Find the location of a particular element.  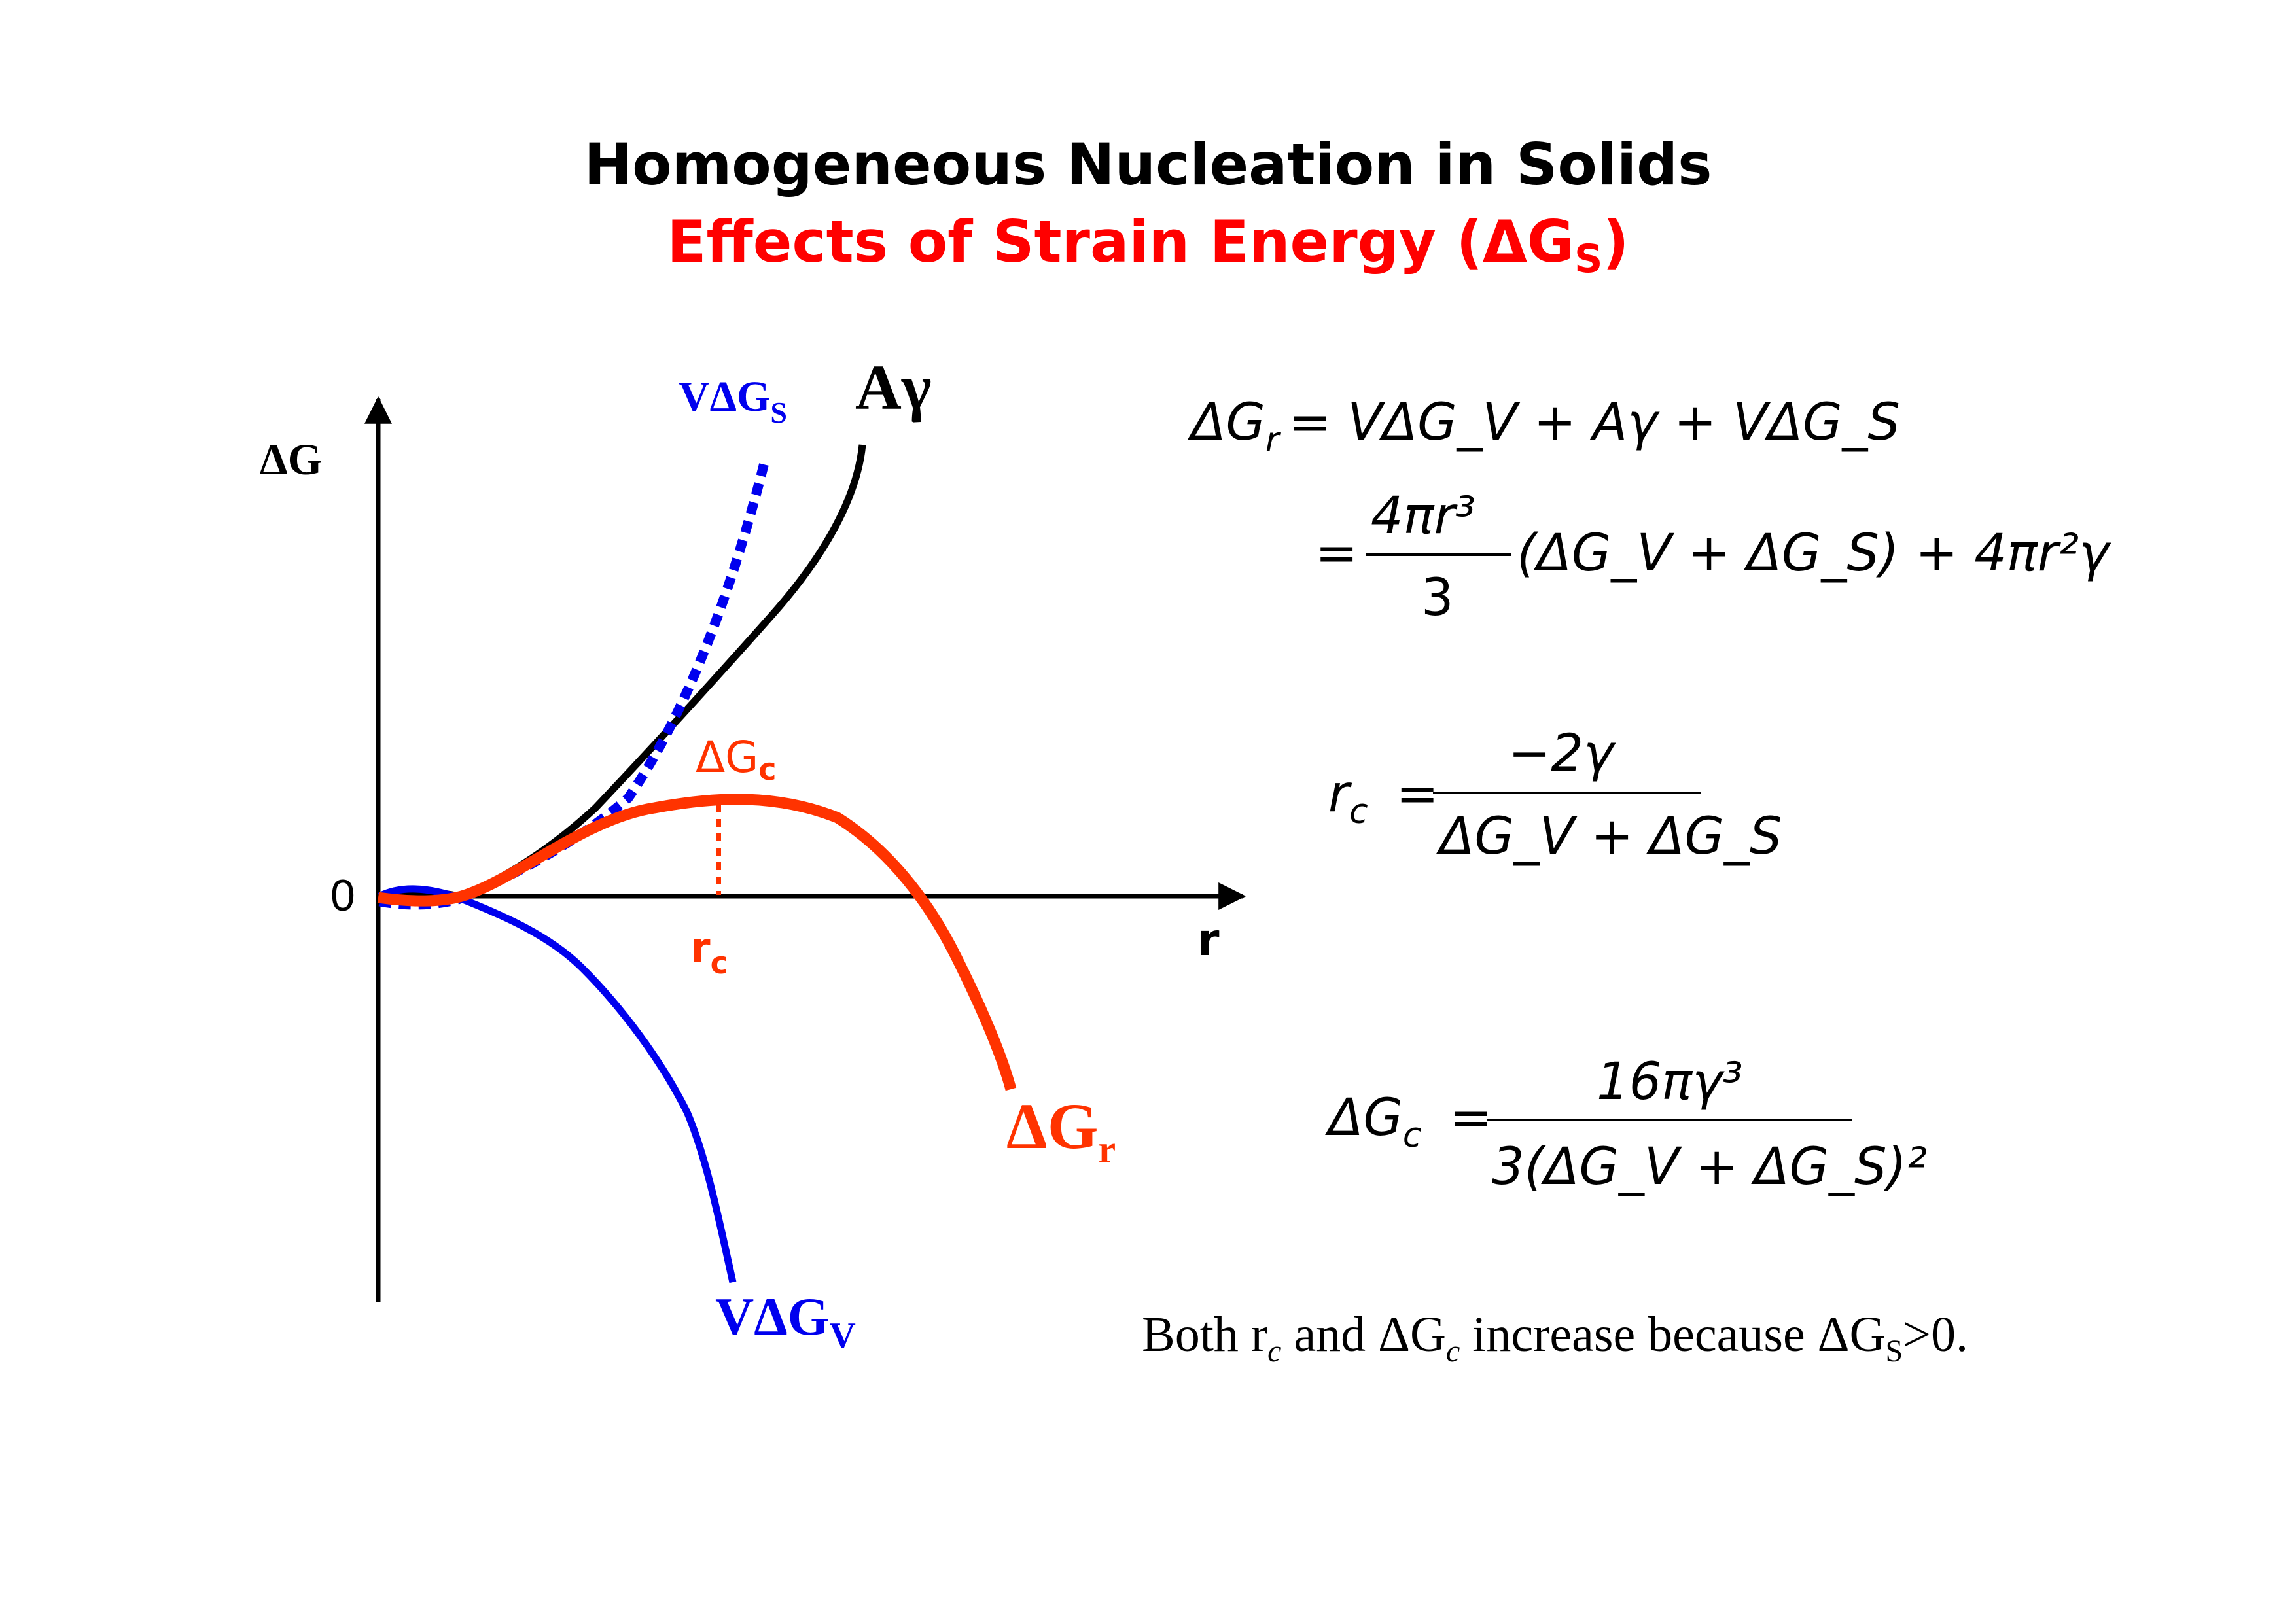

equation-1: ΔGr = VΔG_V + Aγ + VΔG_S is located at coordinates (1544, 427).